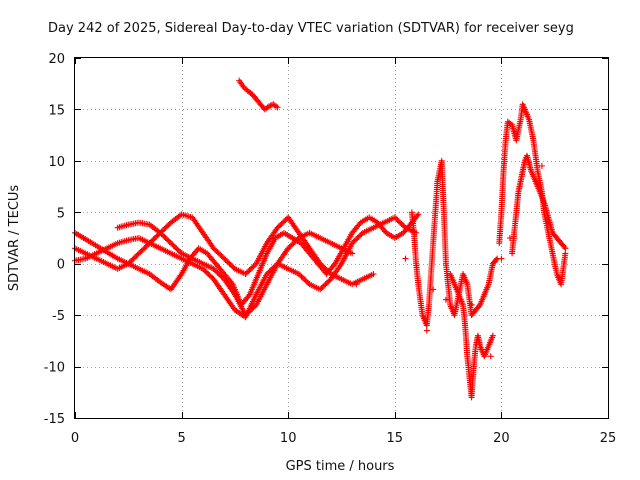  Describe the element at coordinates (56, 59) in the screenshot. I see `y-tick-label: 20` at that location.